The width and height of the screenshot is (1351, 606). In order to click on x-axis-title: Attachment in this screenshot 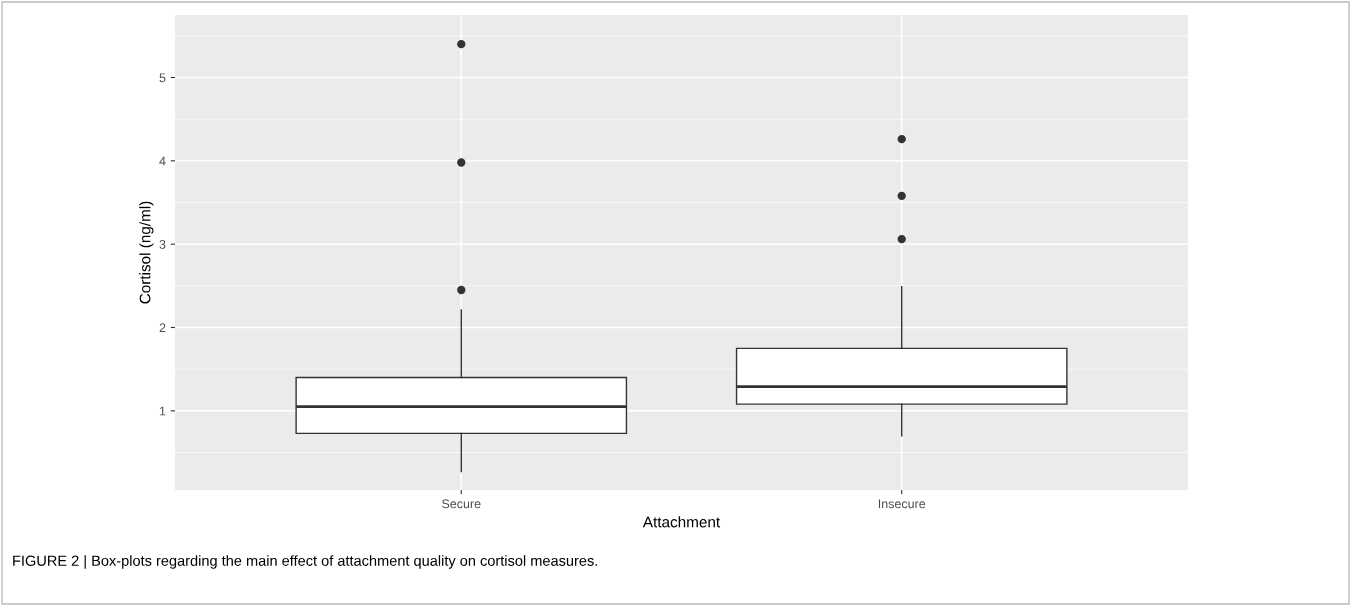, I will do `click(681, 522)`.